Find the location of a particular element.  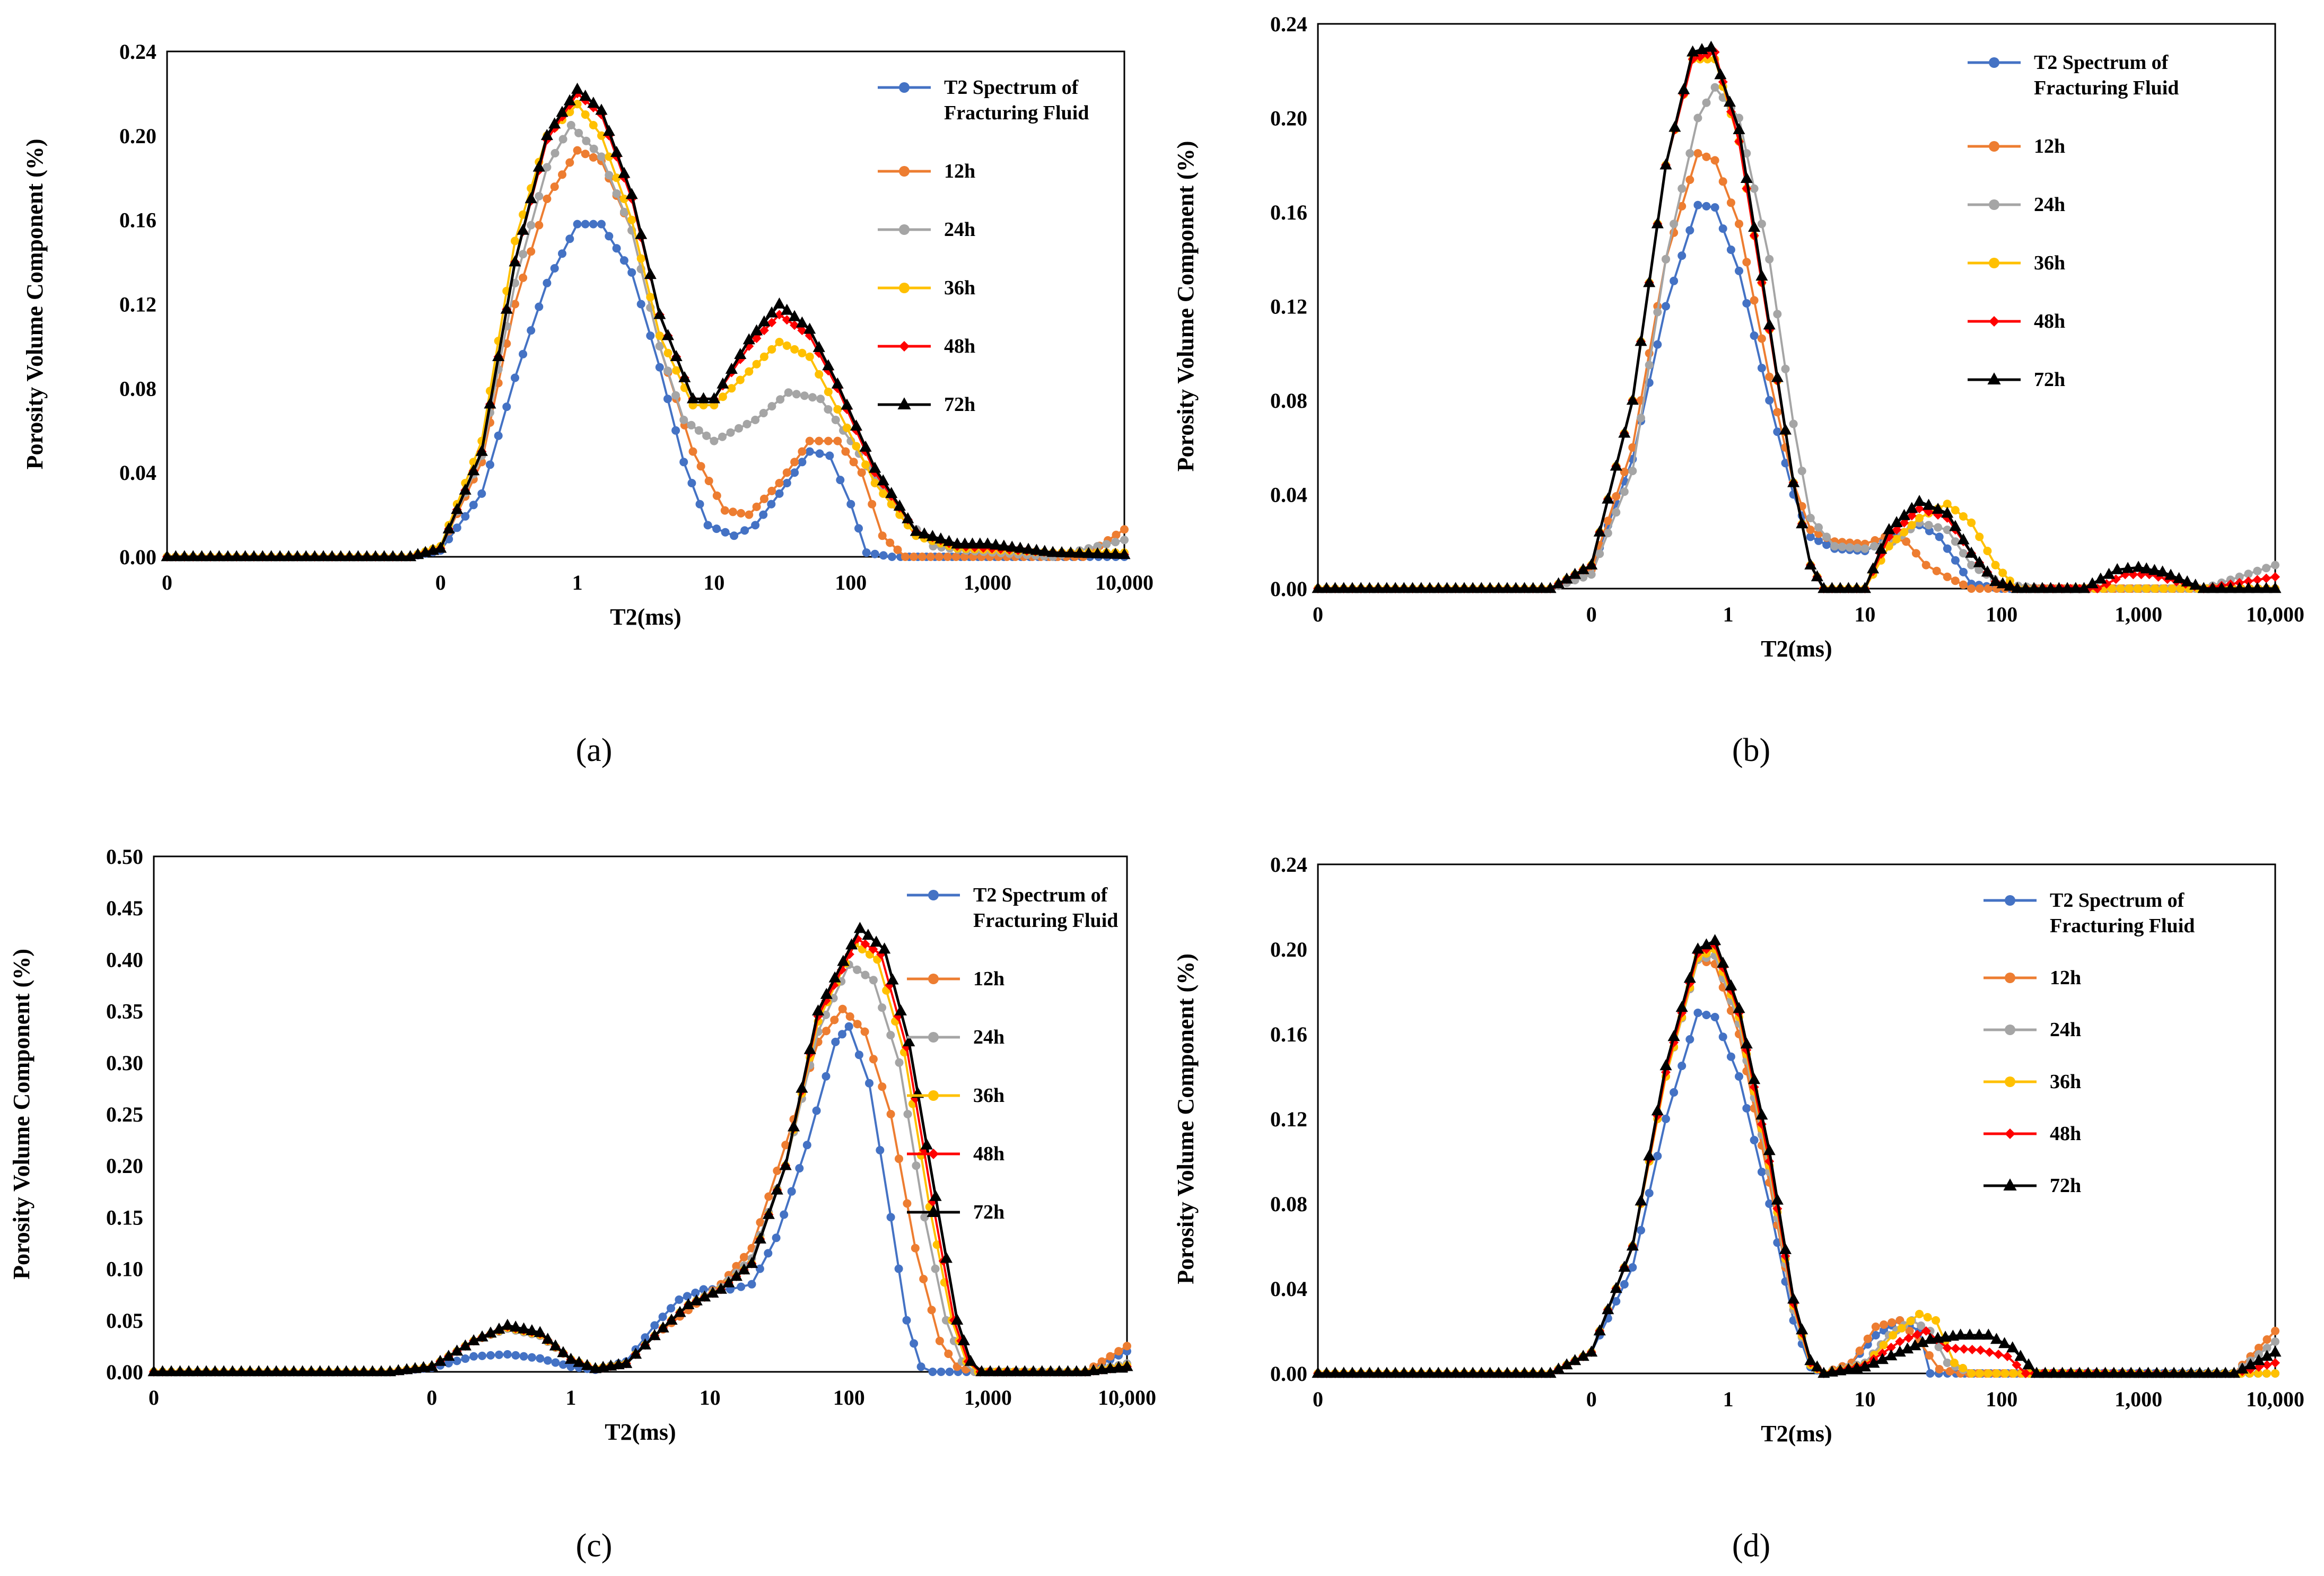

y-tick-label: 0.24 is located at coordinates (1288, 24).